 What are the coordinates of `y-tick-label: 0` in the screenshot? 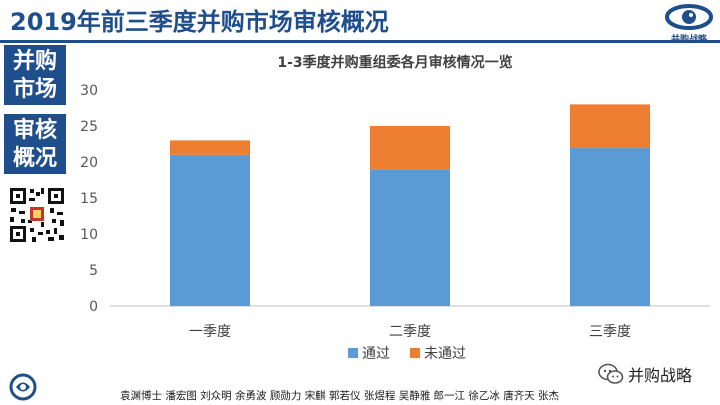 It's located at (93, 307).